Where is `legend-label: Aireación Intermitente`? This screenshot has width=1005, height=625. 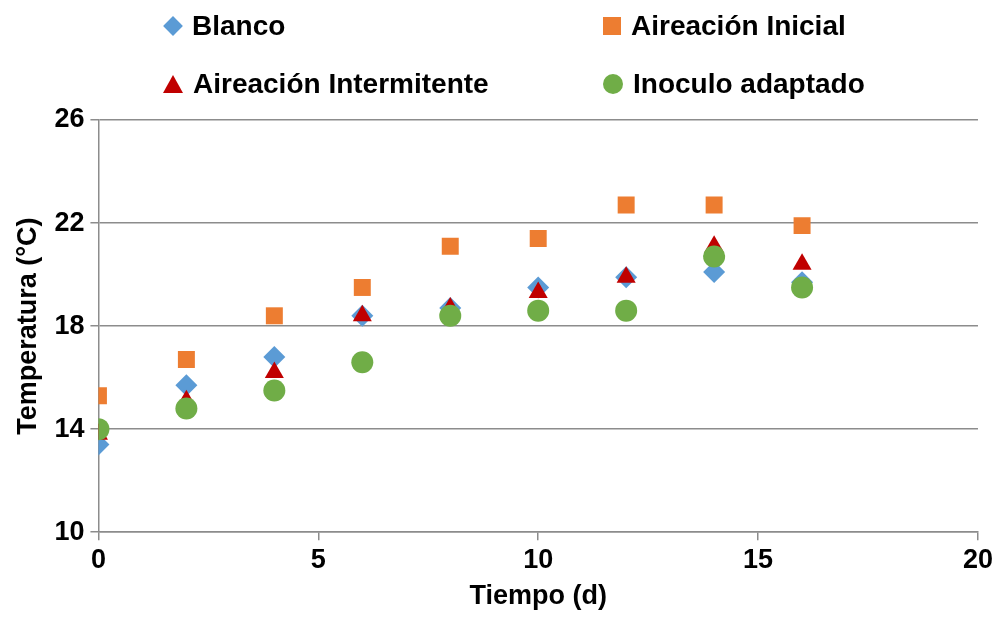
legend-label: Aireación Intermitente is located at coordinates (341, 84).